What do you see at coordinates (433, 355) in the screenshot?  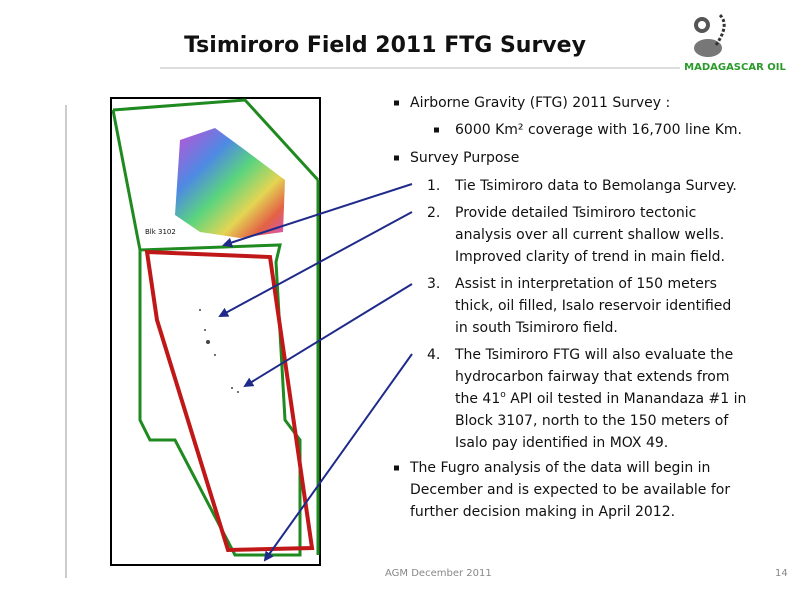 I see `item-number: 4.` at bounding box center [433, 355].